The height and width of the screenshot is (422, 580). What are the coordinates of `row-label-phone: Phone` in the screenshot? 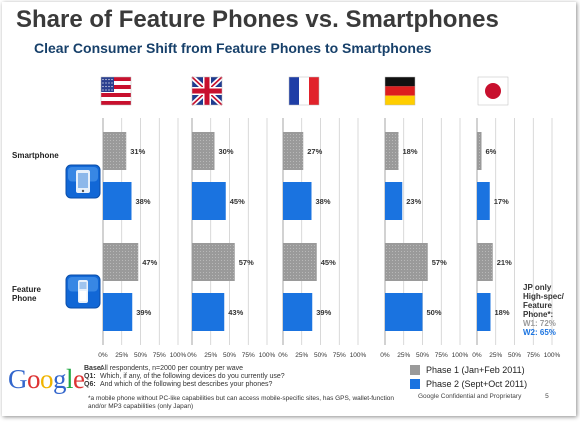 It's located at (24, 298).